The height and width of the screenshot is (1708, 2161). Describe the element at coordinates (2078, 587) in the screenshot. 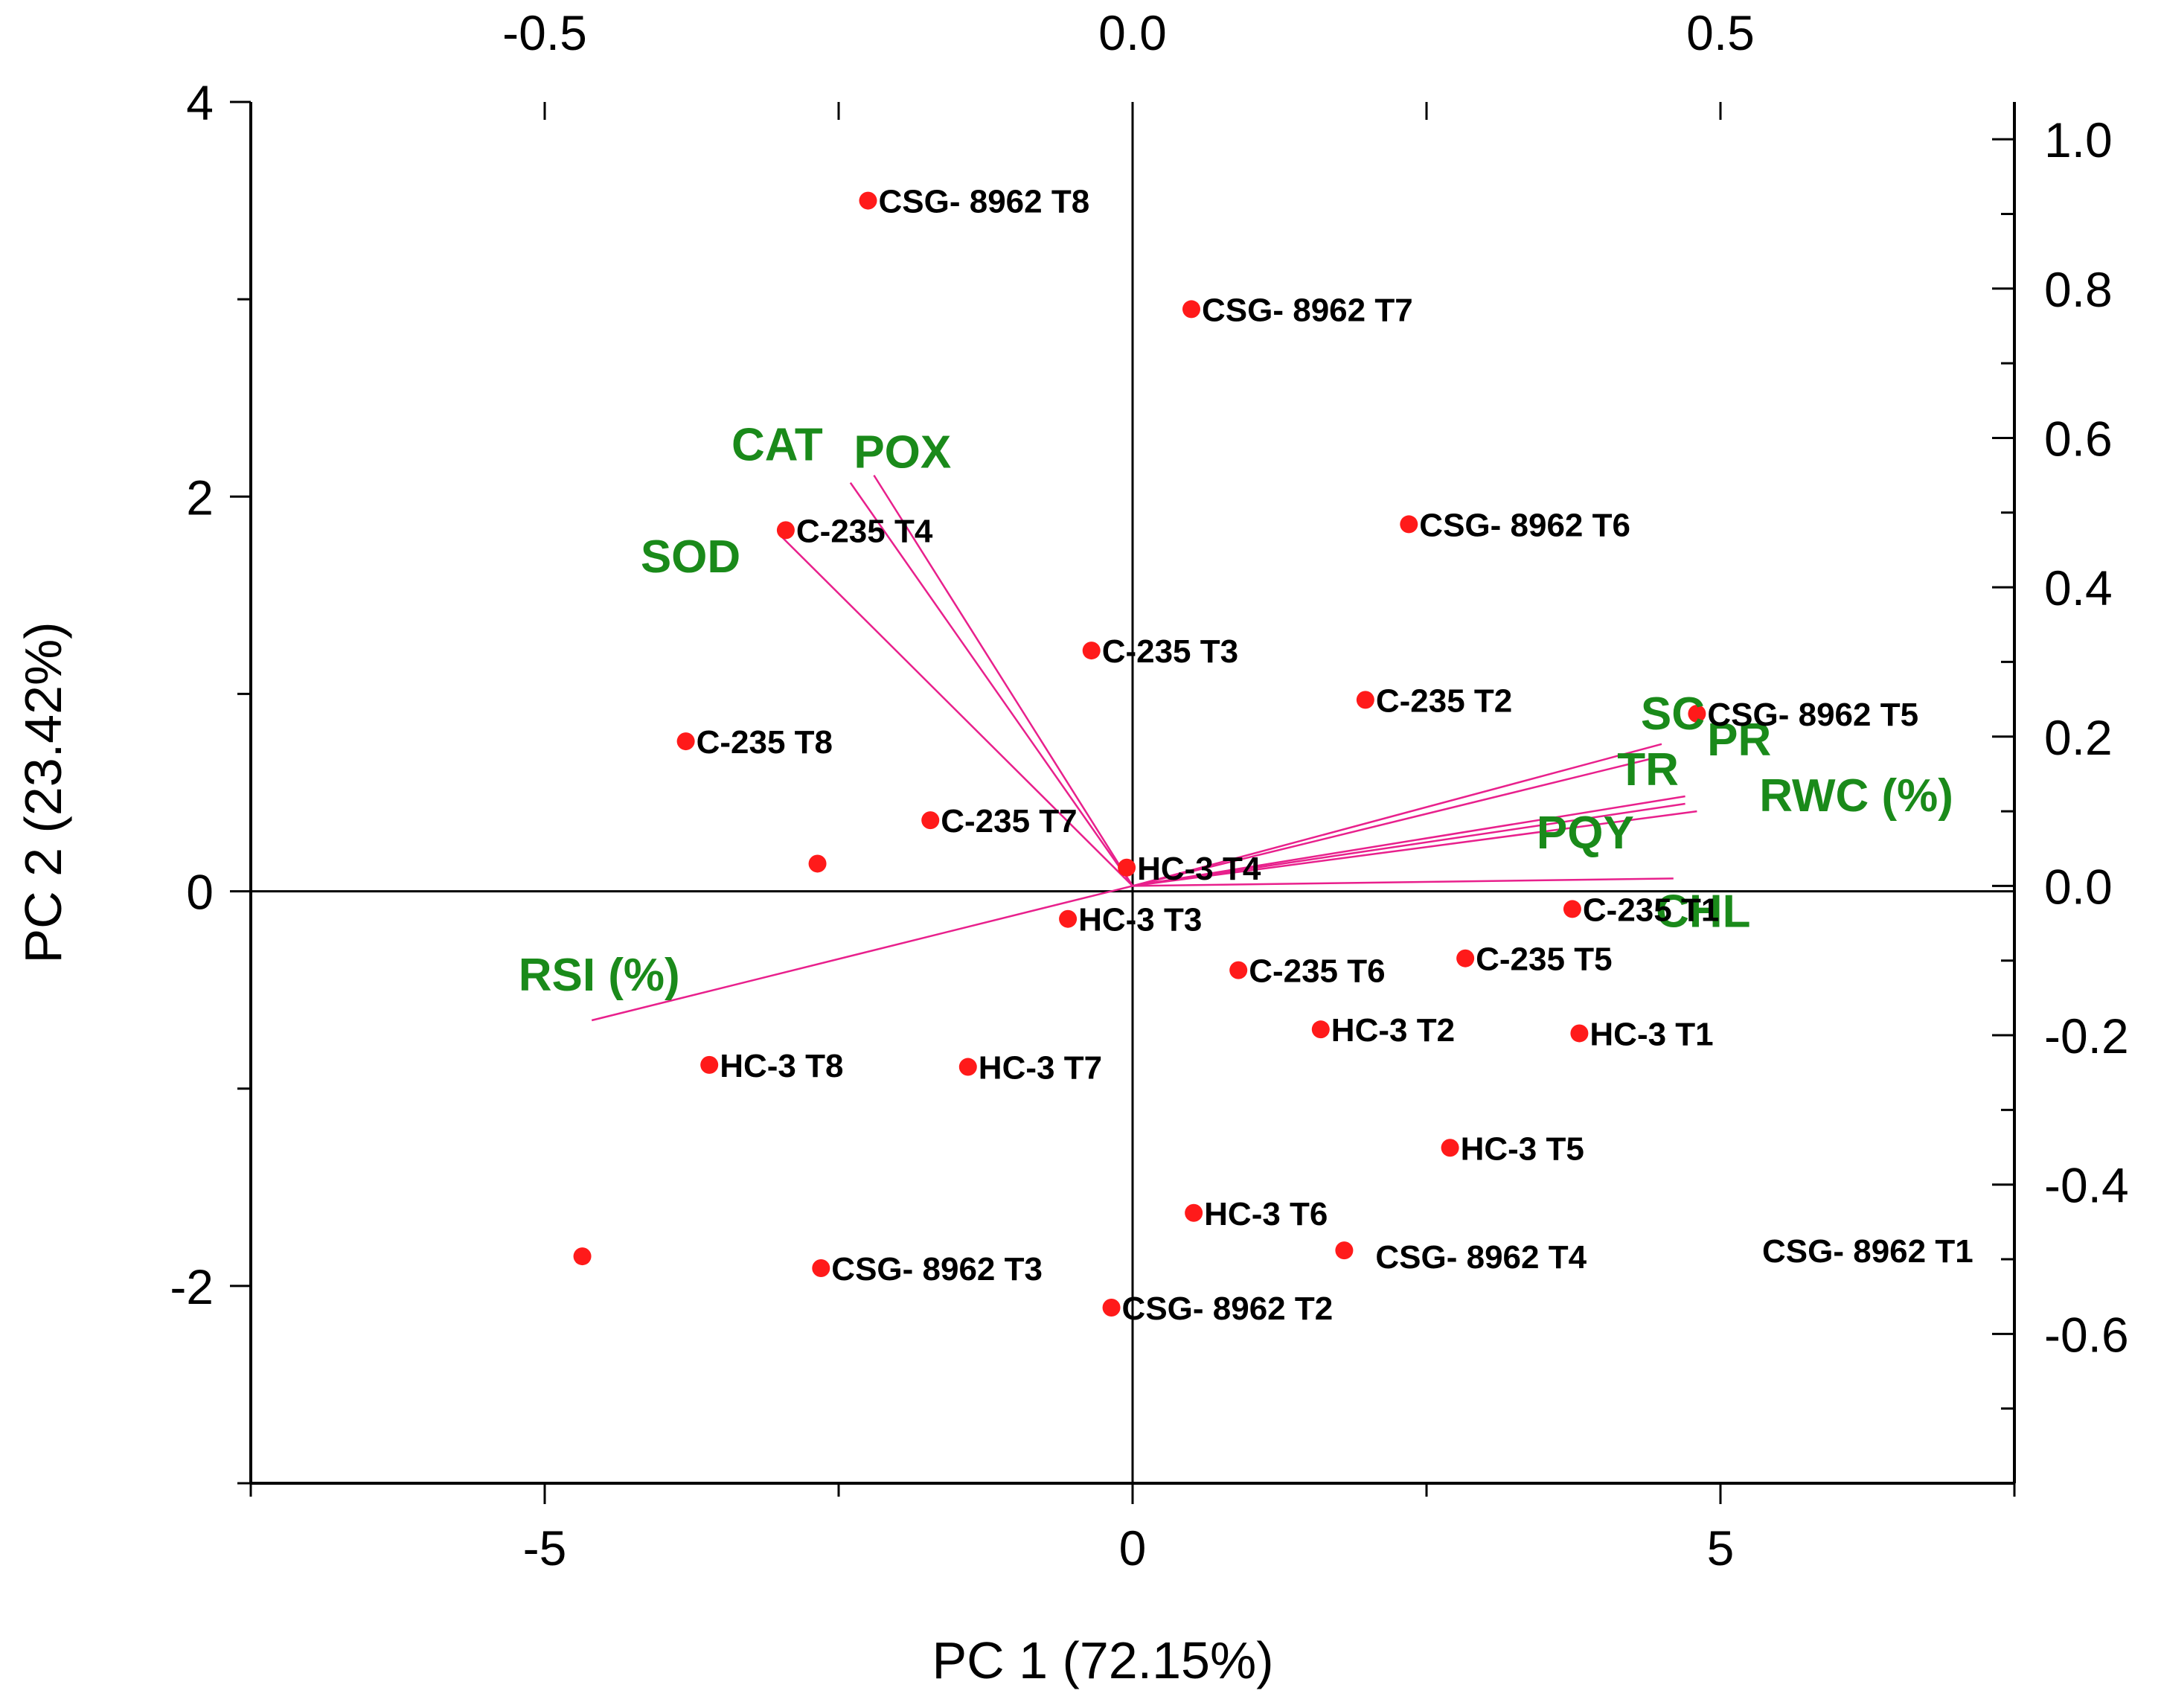

I see `right-tick-label: 0.4` at that location.